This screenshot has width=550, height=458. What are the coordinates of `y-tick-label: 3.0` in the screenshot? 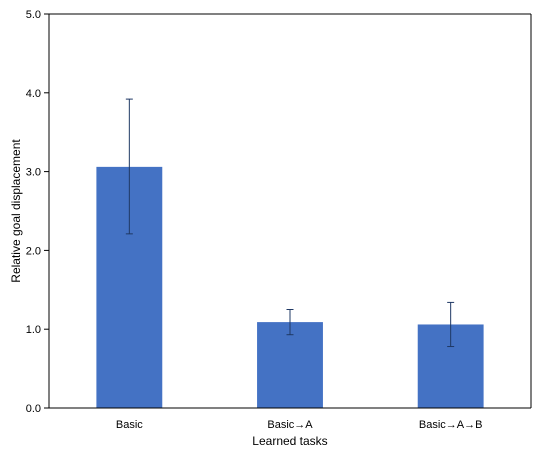 It's located at (33, 173).